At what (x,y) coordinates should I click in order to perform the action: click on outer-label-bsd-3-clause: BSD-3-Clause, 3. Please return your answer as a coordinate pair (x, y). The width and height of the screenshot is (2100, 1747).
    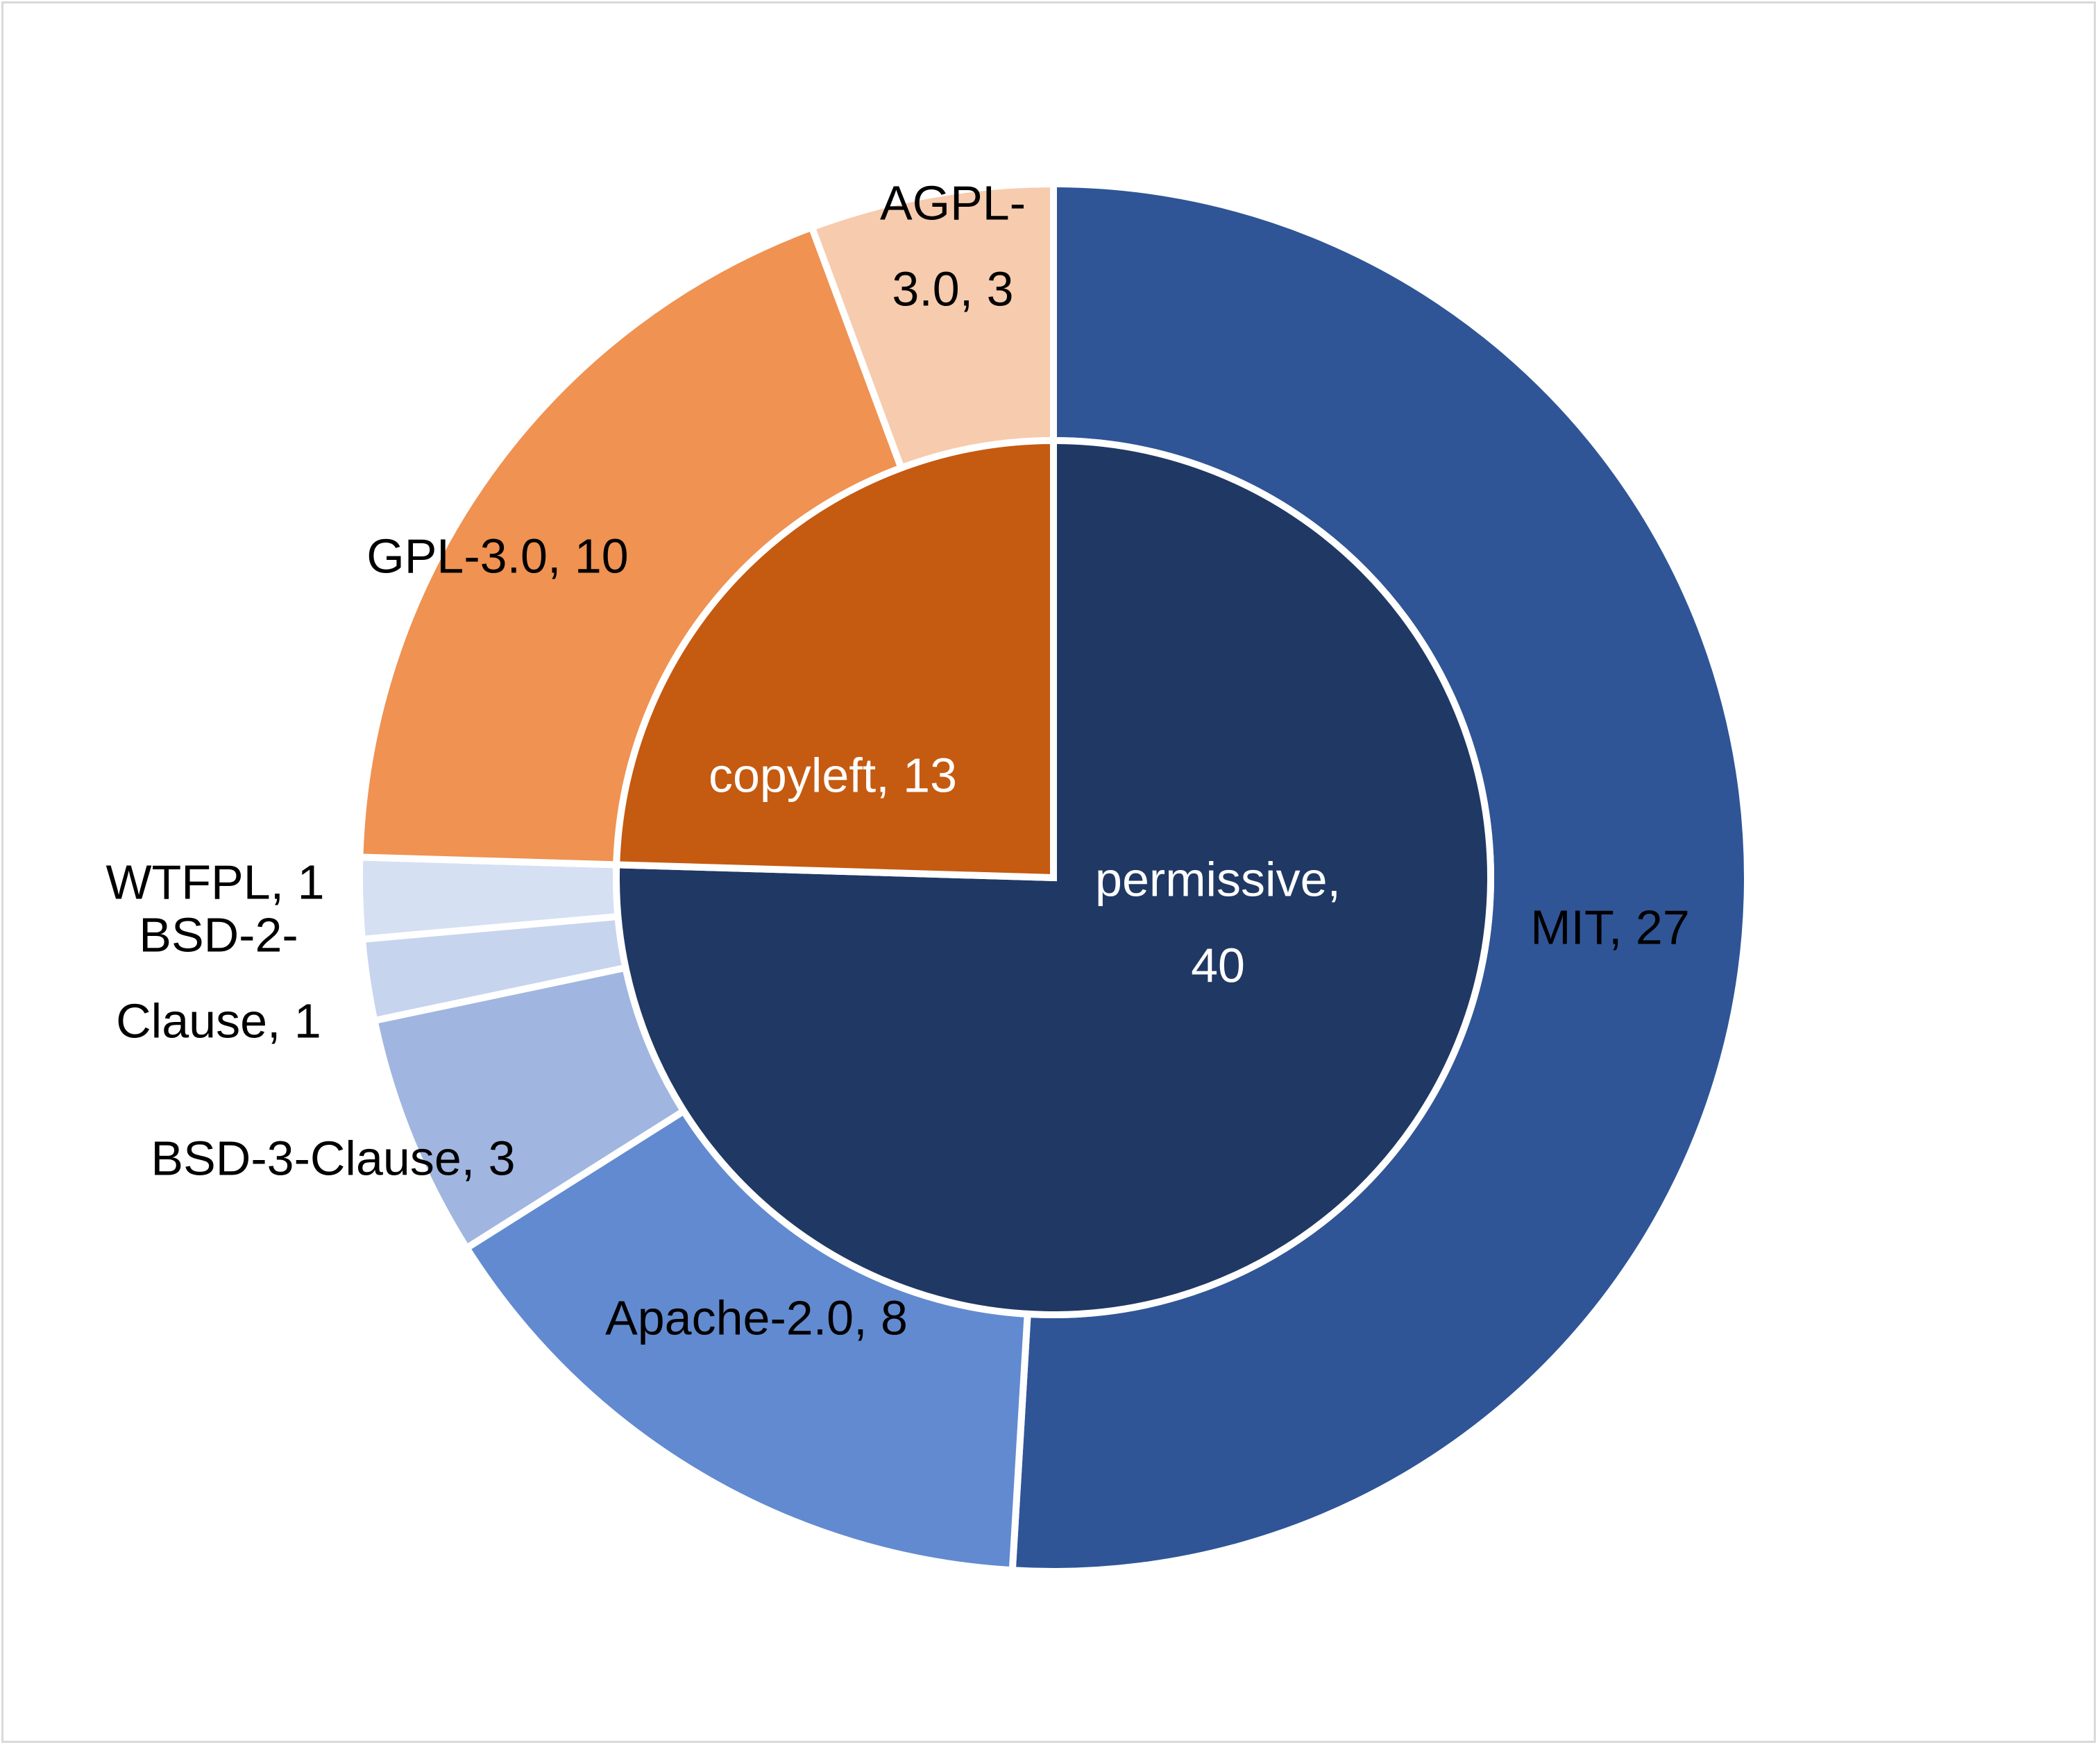
    Looking at the image, I should click on (333, 1158).